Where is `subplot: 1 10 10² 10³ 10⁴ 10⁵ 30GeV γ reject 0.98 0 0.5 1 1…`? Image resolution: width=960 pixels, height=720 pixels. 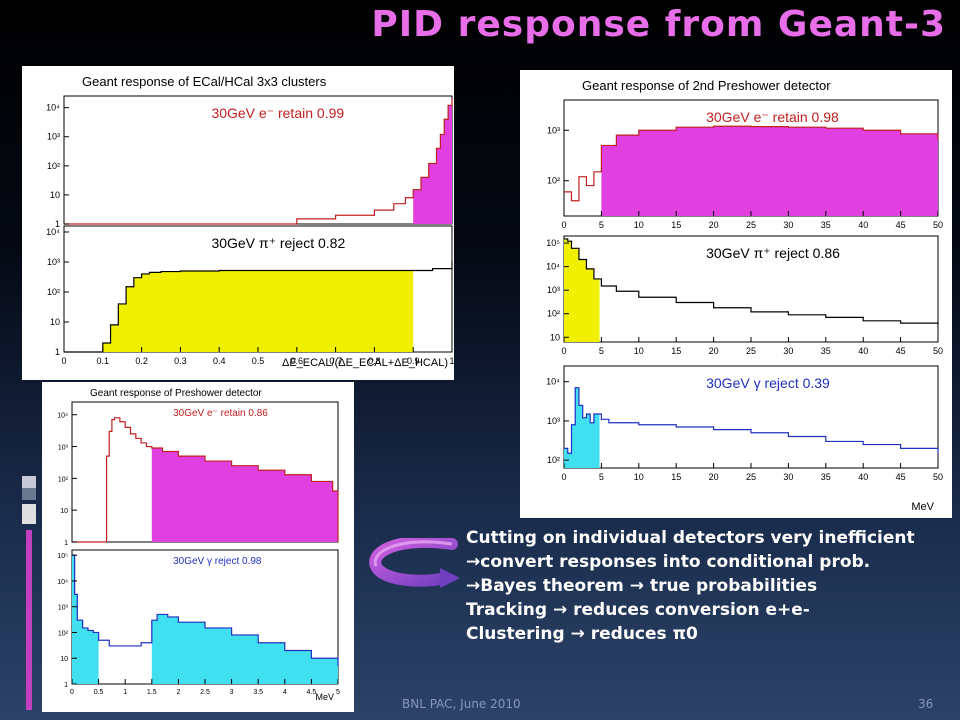 subplot: 1 10 10² 10³ 10⁴ 10⁵ 30GeV γ reject 0.98 0 0.5 1 1… is located at coordinates (198, 622).